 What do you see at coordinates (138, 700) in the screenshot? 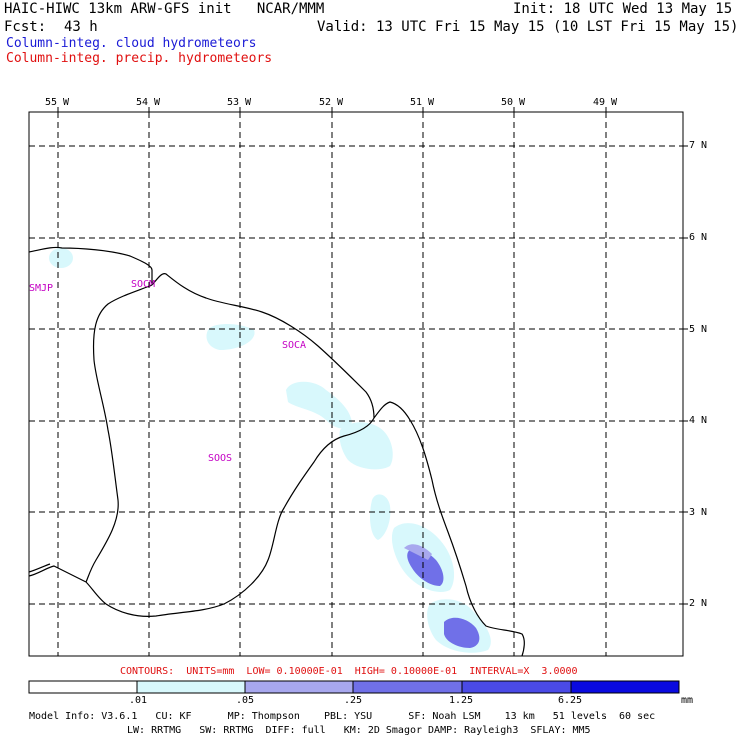
I see `colorbar-label-001: .01` at bounding box center [138, 700].